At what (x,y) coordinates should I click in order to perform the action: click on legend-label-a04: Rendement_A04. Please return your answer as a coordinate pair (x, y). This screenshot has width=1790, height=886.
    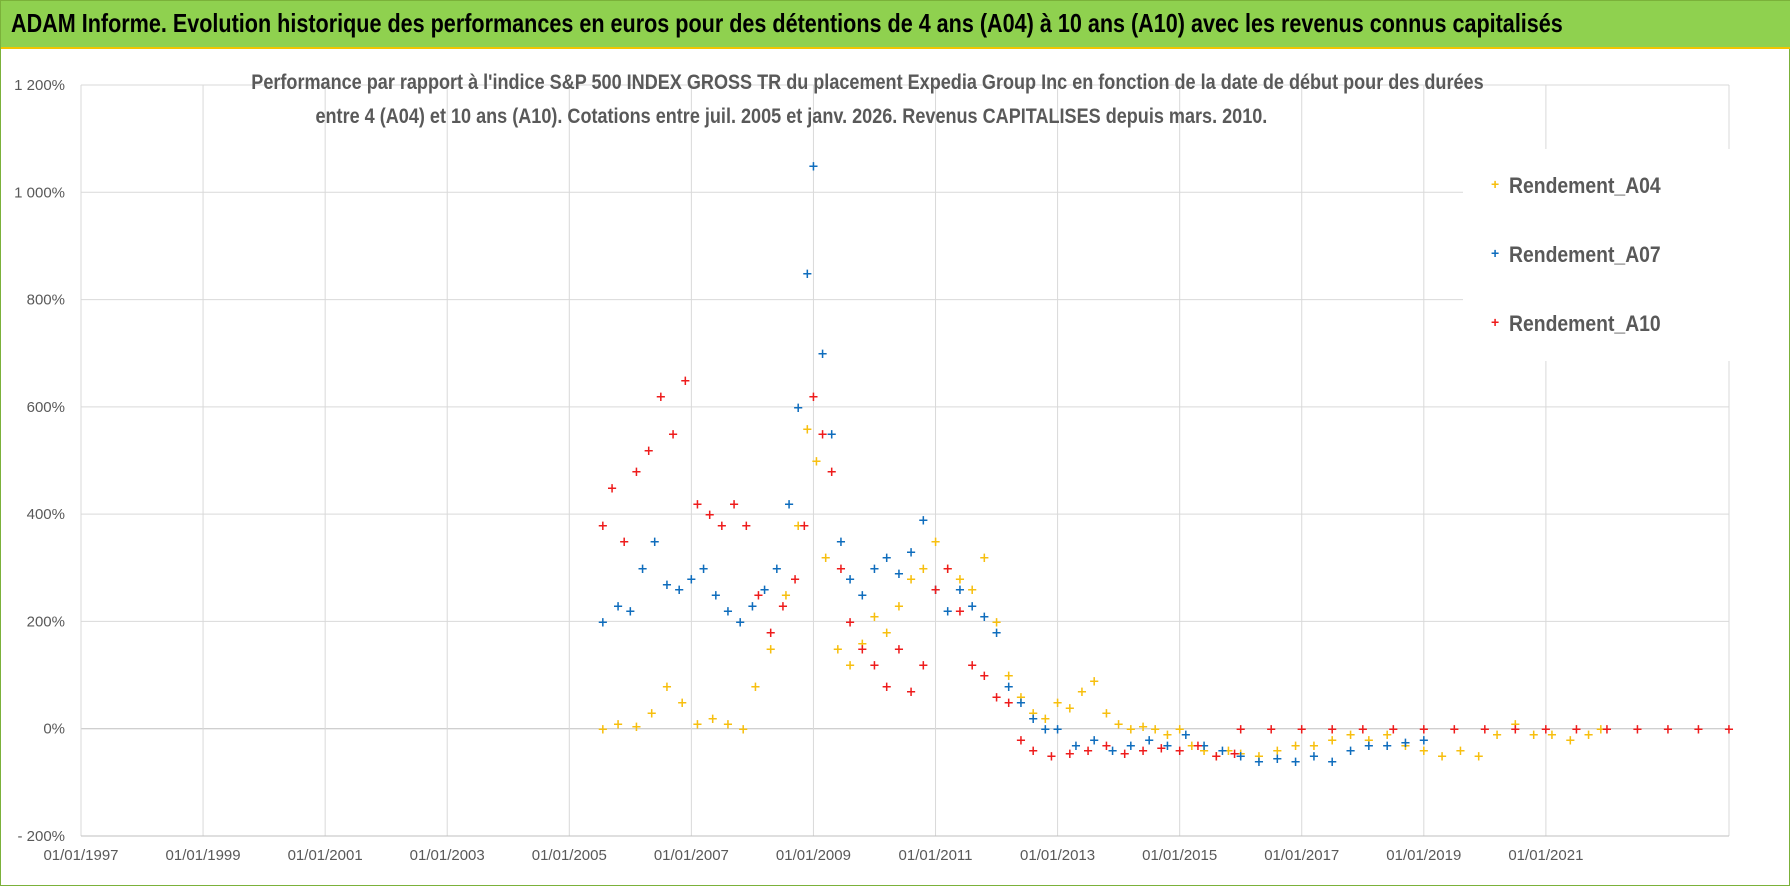
    Looking at the image, I should click on (1585, 185).